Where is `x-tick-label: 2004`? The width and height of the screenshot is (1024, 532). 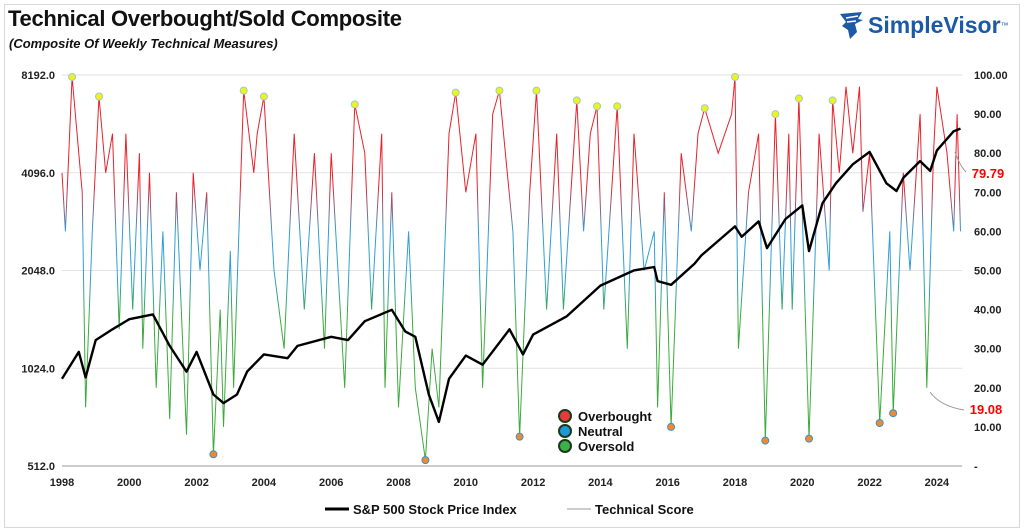 x-tick-label: 2004 is located at coordinates (264, 483).